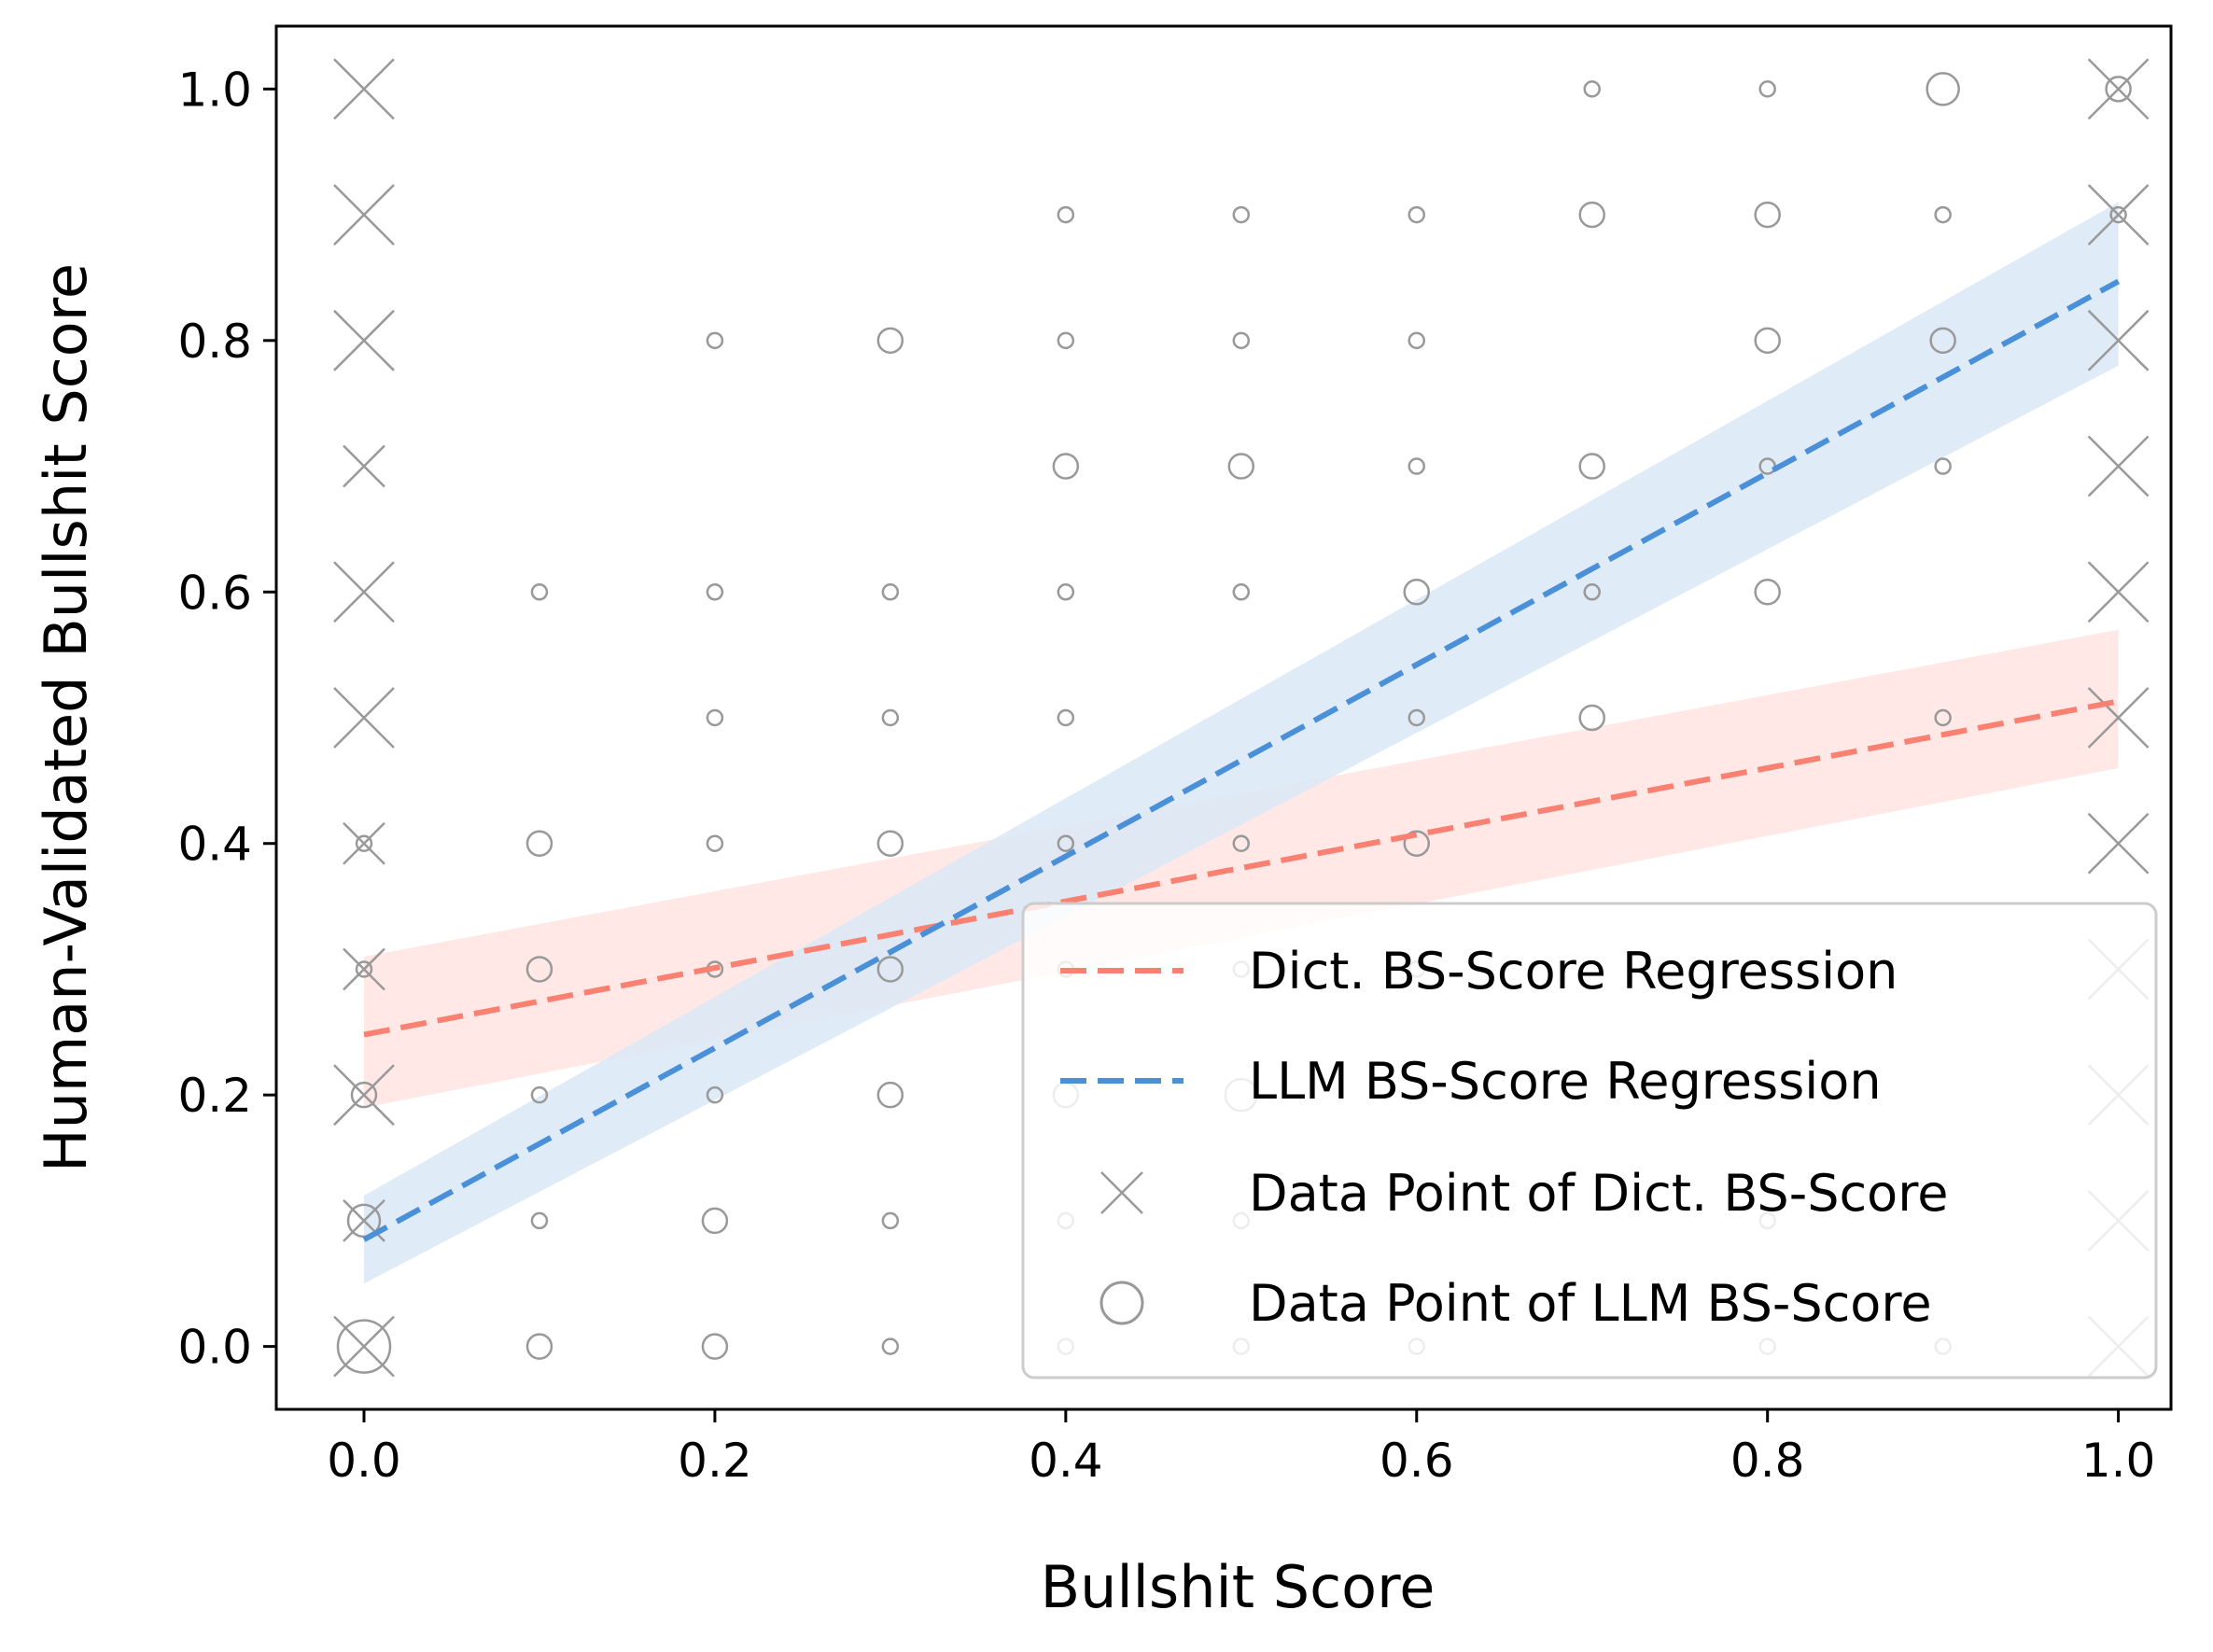 Image resolution: width=2213 pixels, height=1652 pixels. Describe the element at coordinates (226, 719) in the screenshot. I see `y-axis-ticks: 0.0 0.2 0.4 0.6 0.8 1.0` at that location.